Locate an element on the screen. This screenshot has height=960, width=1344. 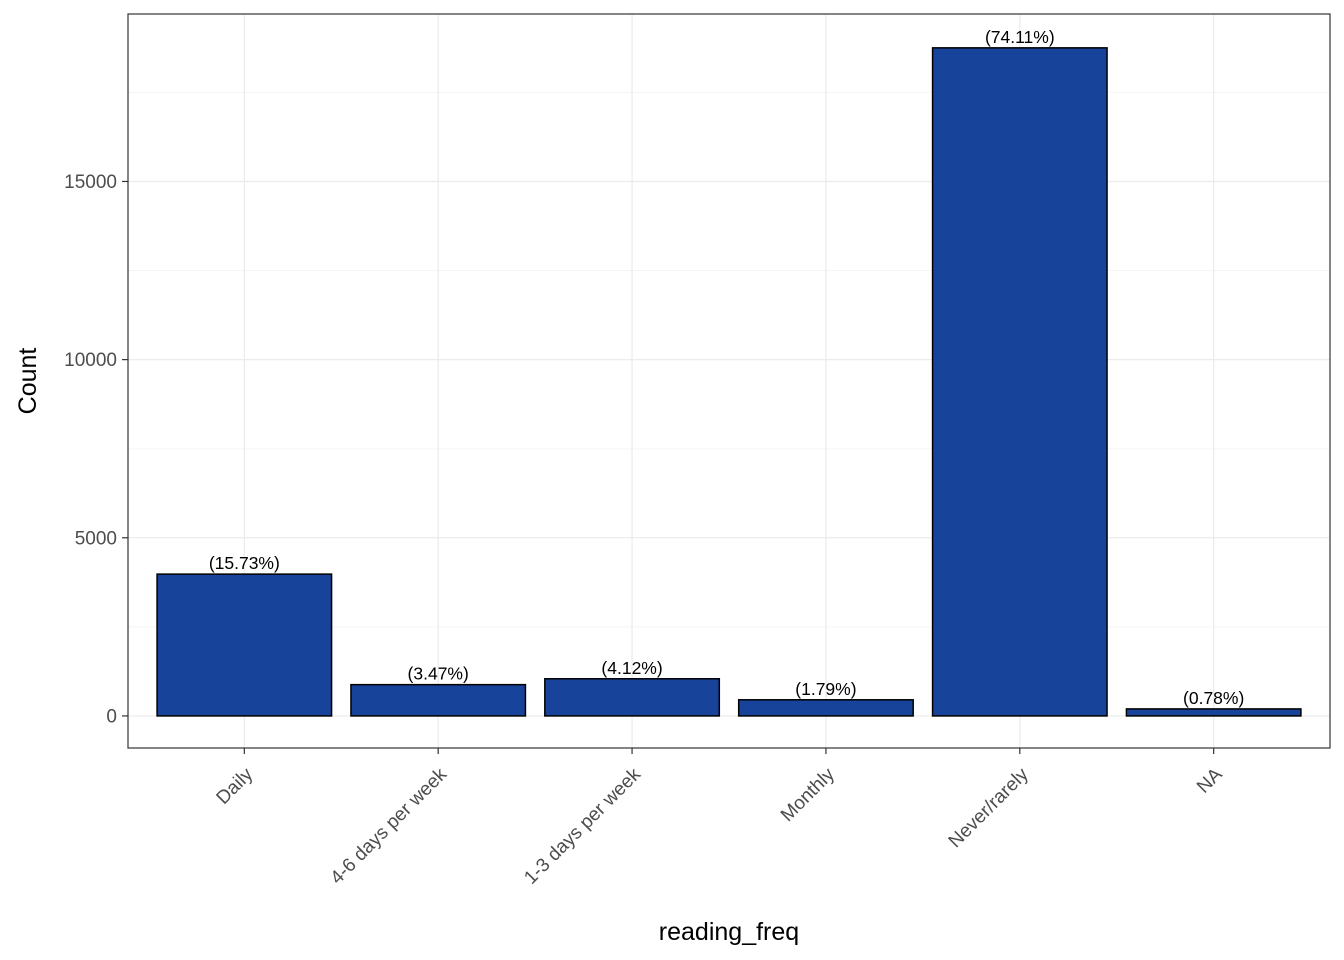
y-tick-label: 15000 is located at coordinates (90, 182).